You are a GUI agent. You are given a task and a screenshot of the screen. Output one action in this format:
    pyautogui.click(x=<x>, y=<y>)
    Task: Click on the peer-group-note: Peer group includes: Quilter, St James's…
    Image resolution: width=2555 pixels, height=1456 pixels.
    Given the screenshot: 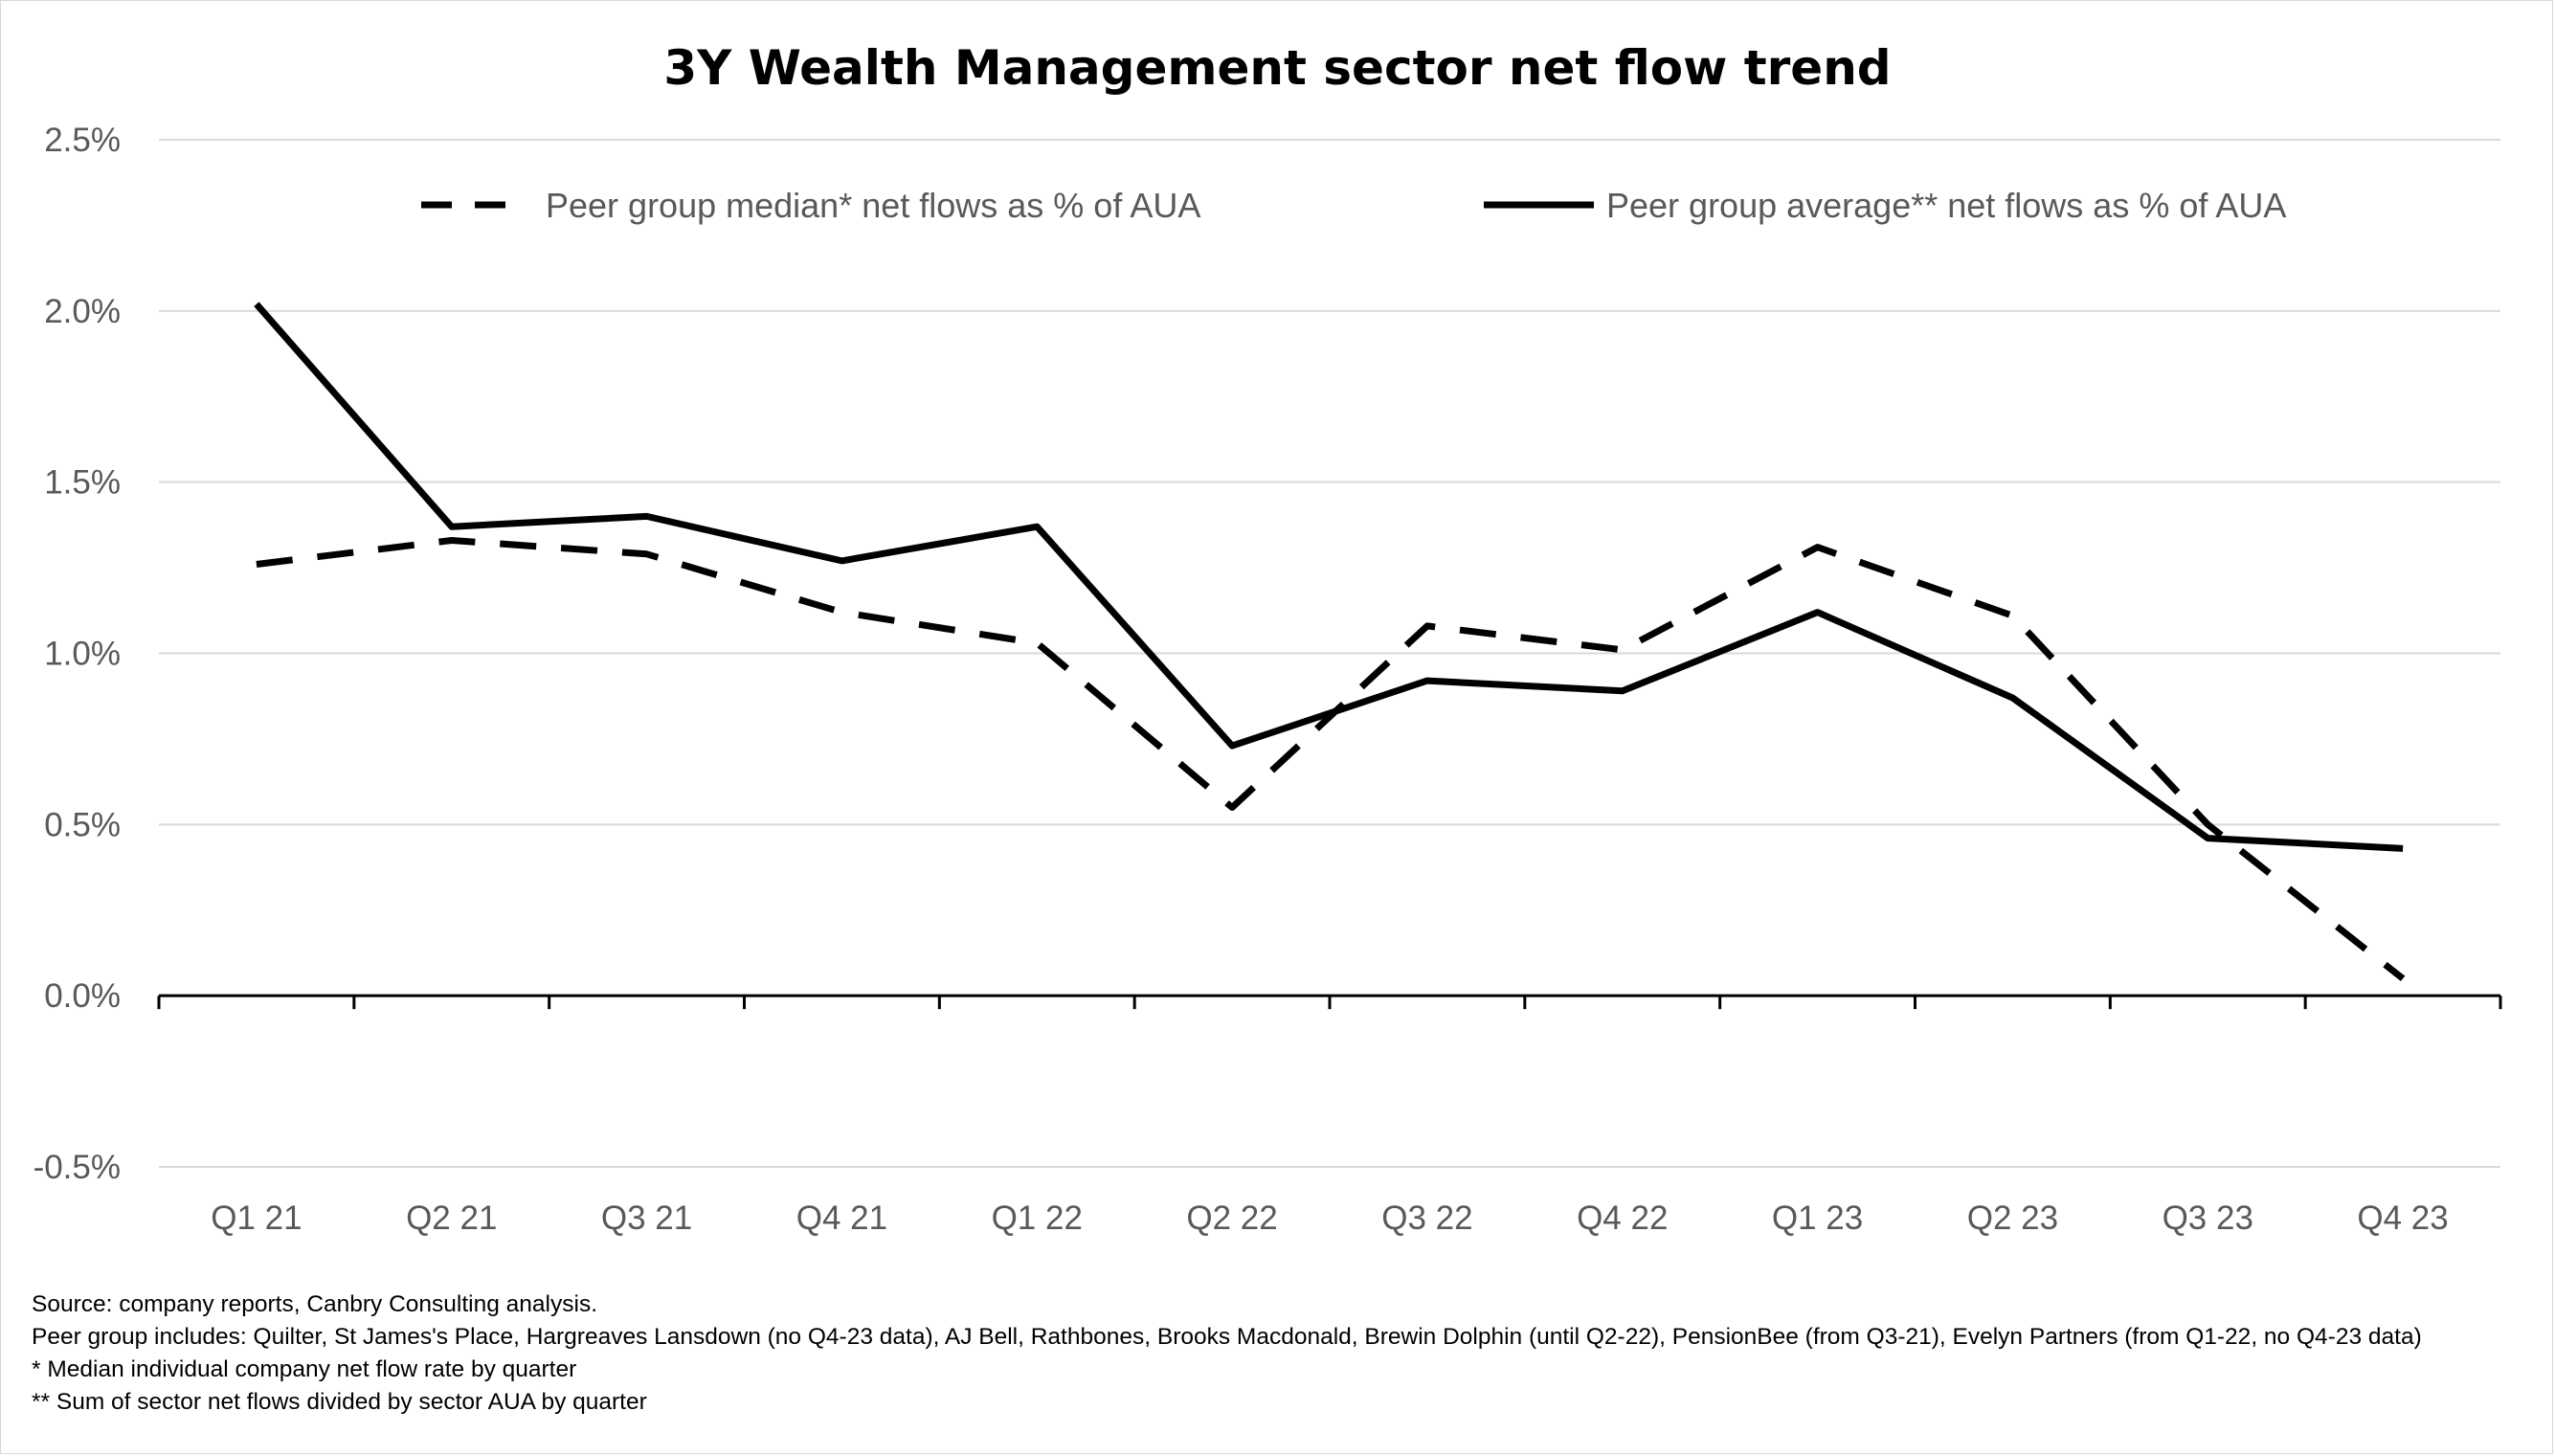 What is the action you would take?
    pyautogui.click(x=1227, y=1337)
    